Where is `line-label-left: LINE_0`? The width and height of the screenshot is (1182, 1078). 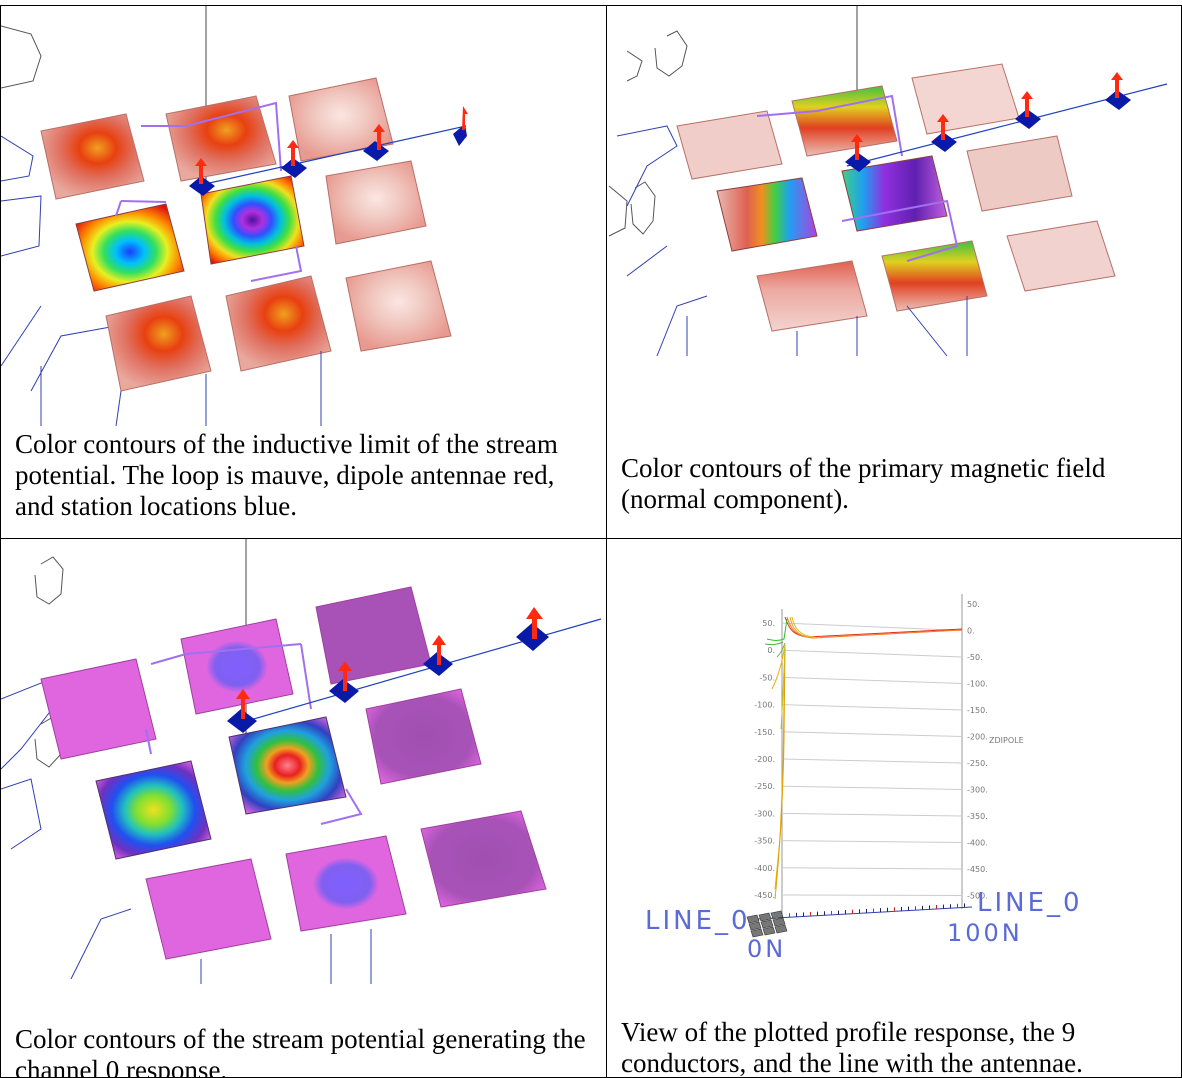
line-label-left: LINE_0 is located at coordinates (698, 921).